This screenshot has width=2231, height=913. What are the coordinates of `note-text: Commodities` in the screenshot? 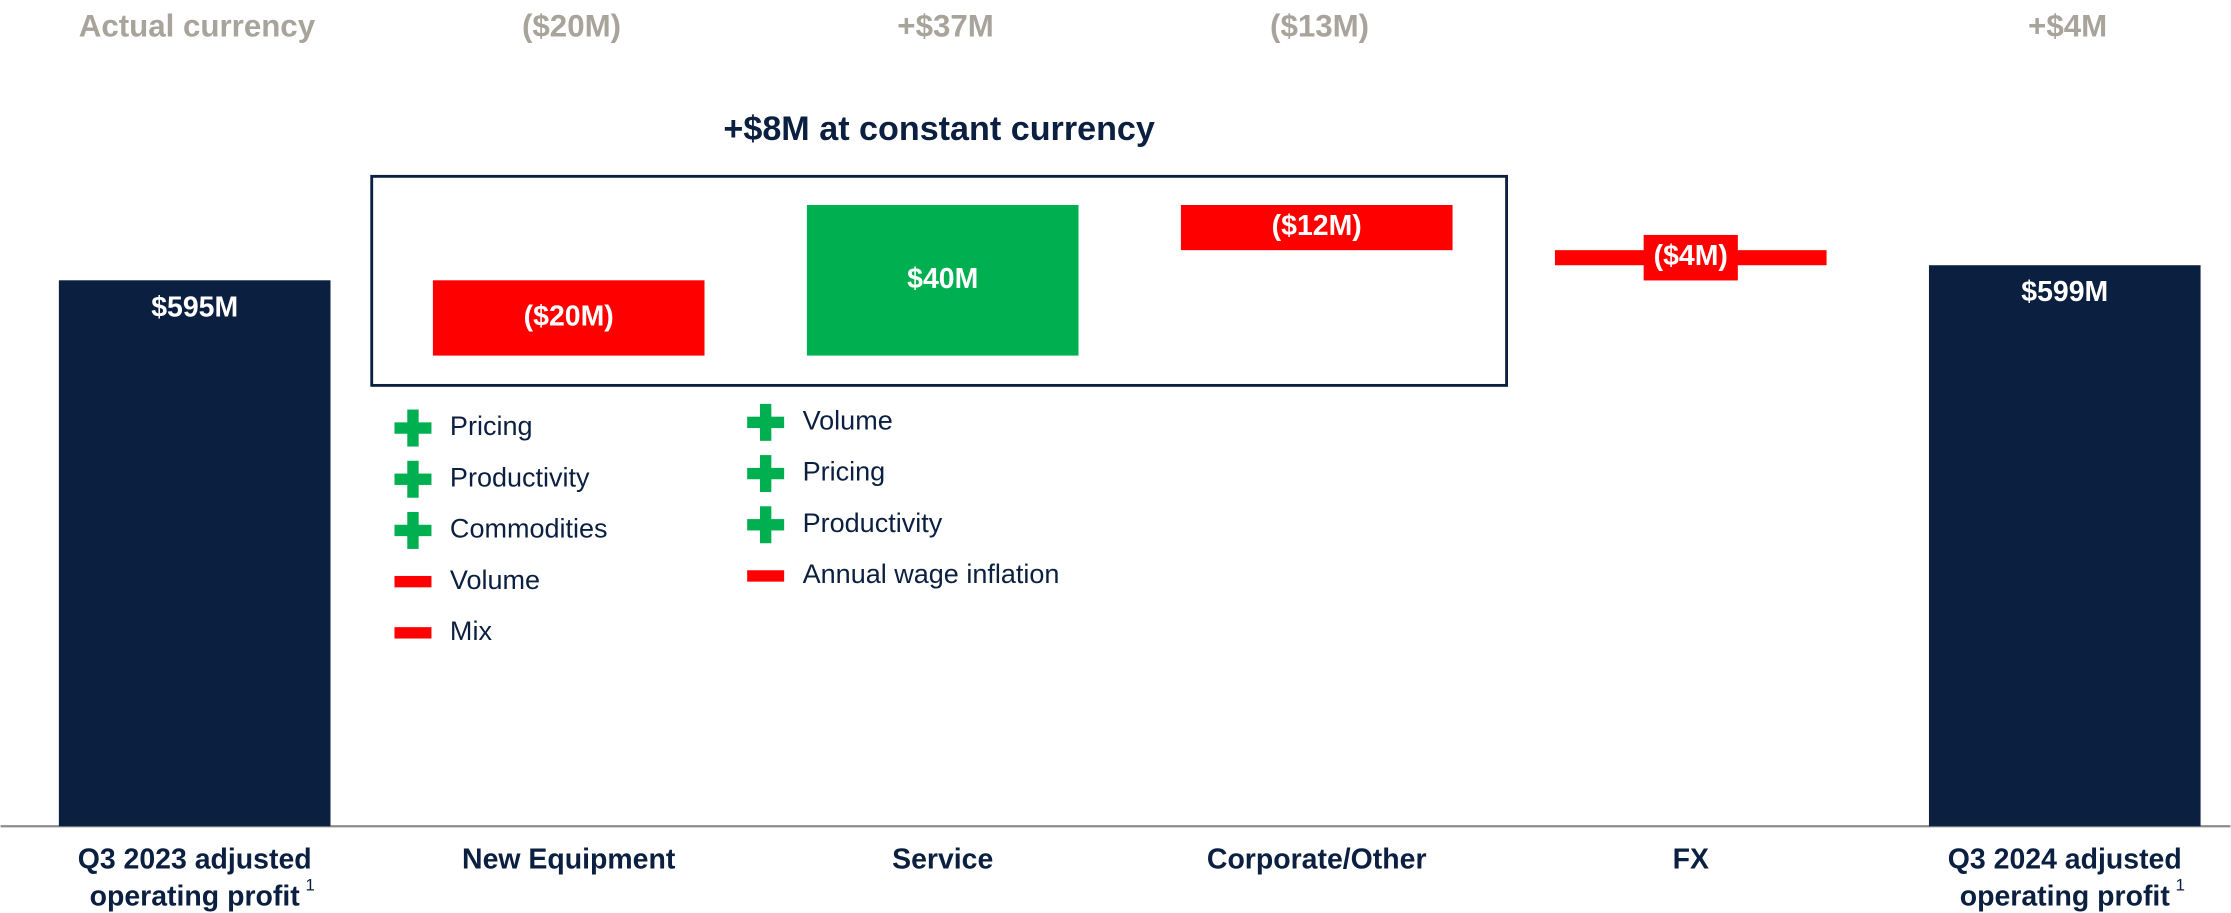 It's located at (529, 529).